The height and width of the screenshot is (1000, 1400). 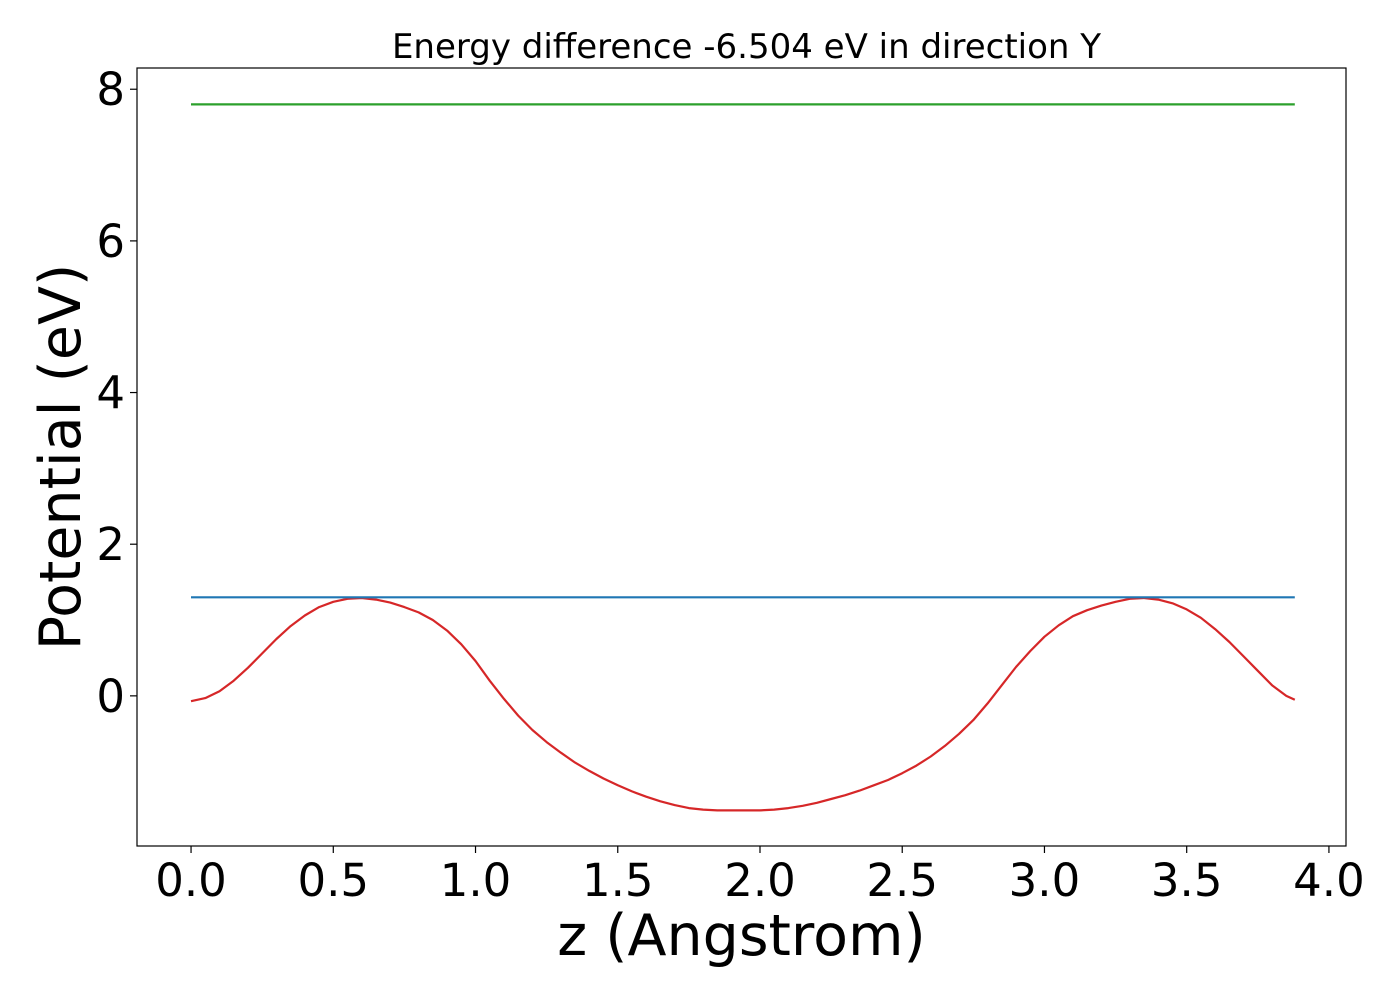 What do you see at coordinates (1329, 880) in the screenshot?
I see `x-tick-label: 4.0` at bounding box center [1329, 880].